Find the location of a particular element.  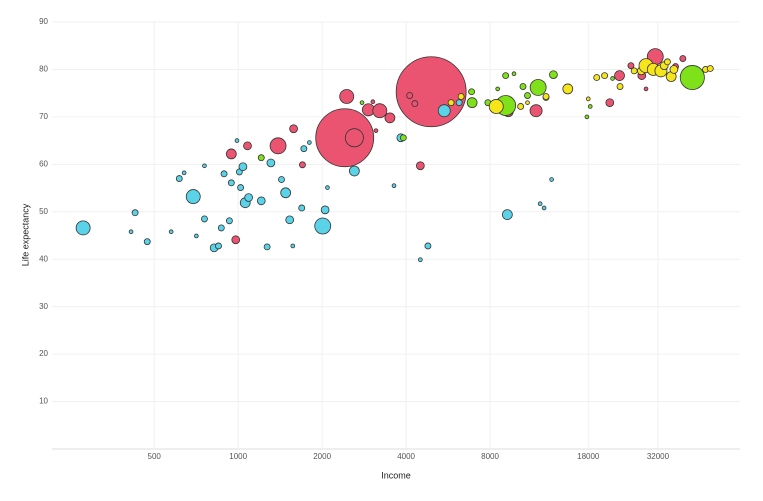

y-tick-label: 90 is located at coordinates (43, 21).